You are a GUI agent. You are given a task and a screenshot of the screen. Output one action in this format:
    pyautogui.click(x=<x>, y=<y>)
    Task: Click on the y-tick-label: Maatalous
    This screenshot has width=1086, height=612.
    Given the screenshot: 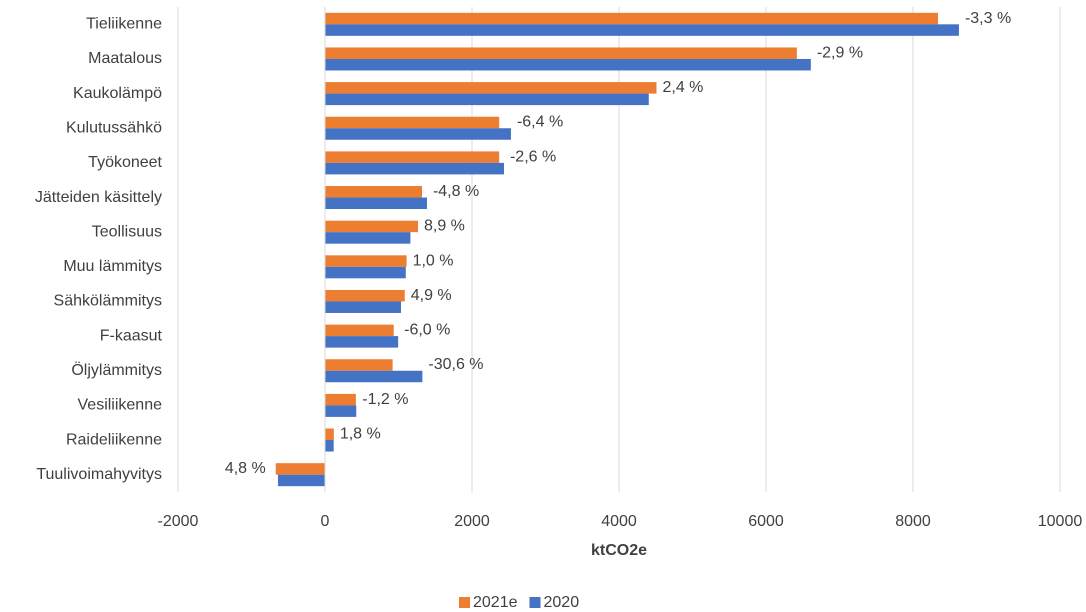 What is the action you would take?
    pyautogui.click(x=125, y=58)
    